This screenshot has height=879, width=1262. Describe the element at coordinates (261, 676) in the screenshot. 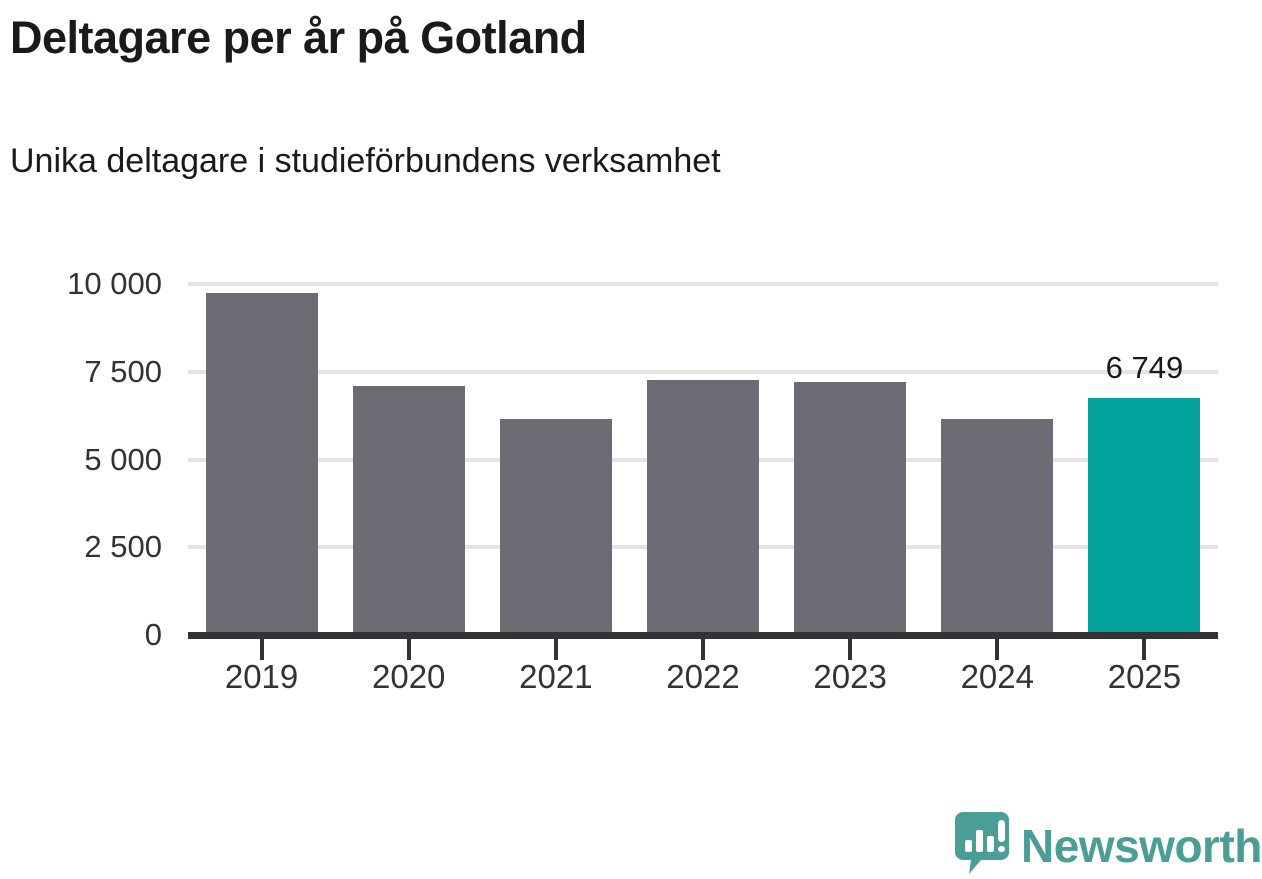

I see `x-axis-tick-label: 2019` at that location.